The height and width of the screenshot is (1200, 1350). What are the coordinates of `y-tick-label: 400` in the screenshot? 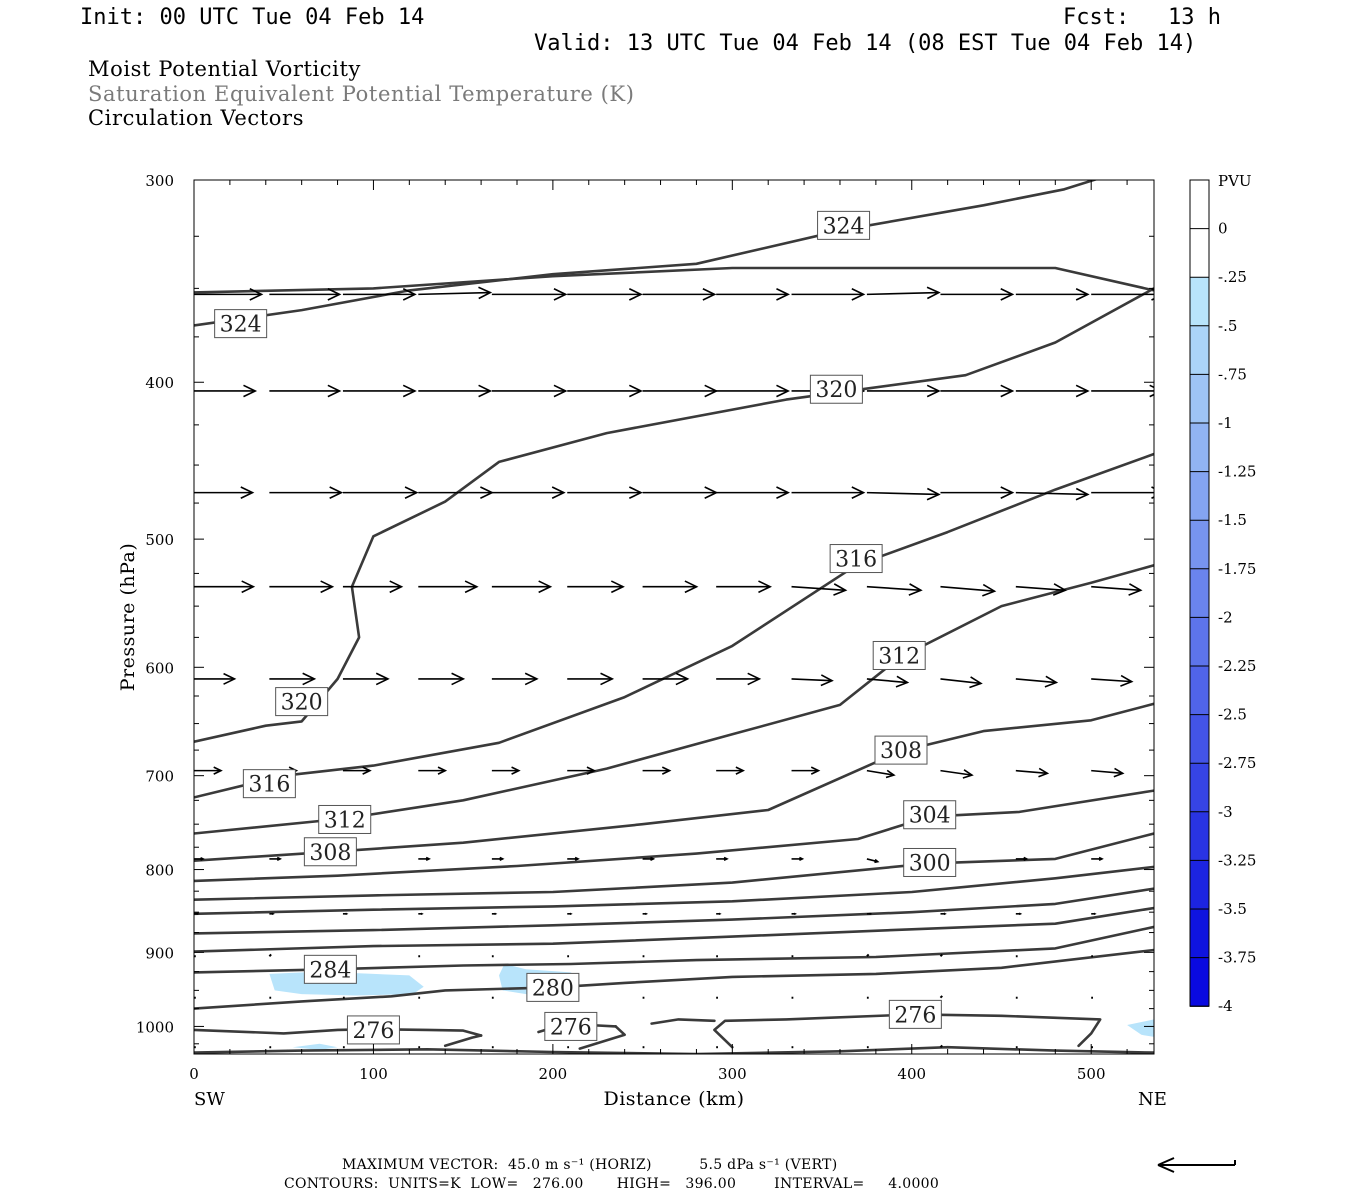 It's located at (159, 383).